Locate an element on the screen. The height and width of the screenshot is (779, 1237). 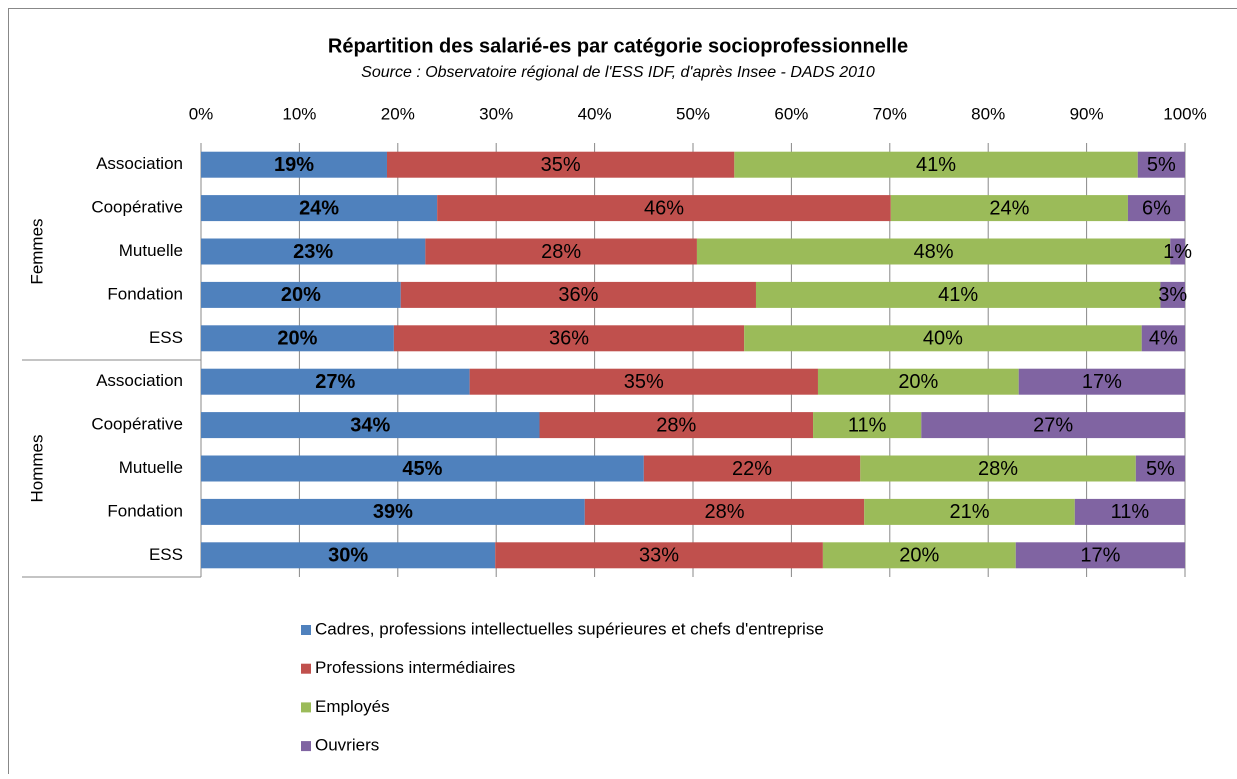
data-label: 19% is located at coordinates (294, 165).